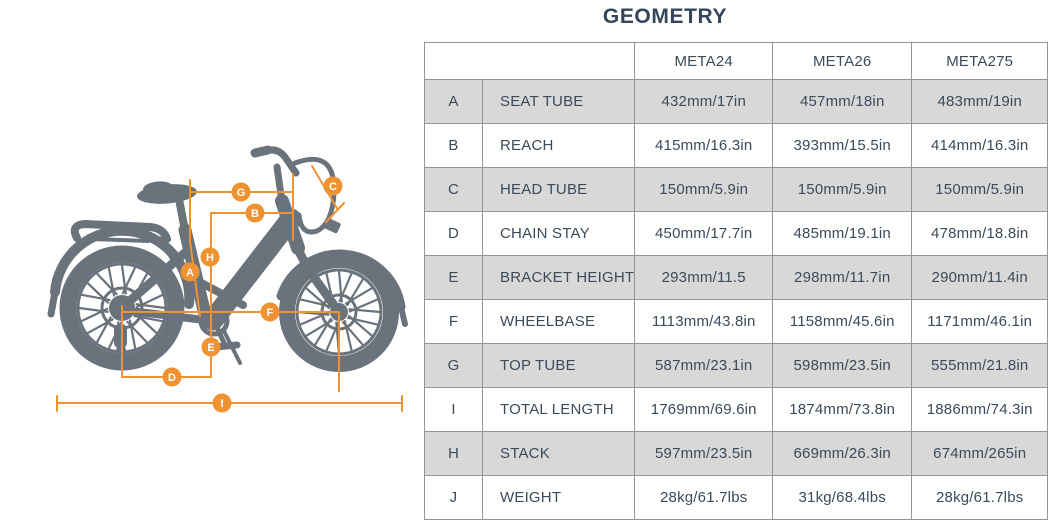 This screenshot has height=524, width=1064. I want to click on value-meta275: 555mm/21.8in, so click(980, 365).